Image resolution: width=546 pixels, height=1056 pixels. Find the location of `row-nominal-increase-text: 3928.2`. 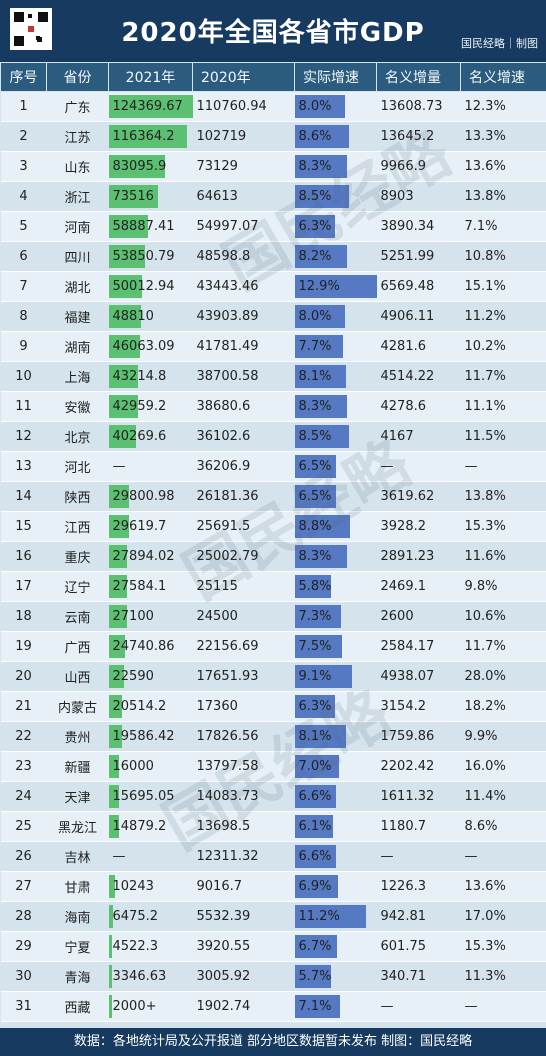

row-nominal-increase-text: 3928.2 is located at coordinates (403, 526).